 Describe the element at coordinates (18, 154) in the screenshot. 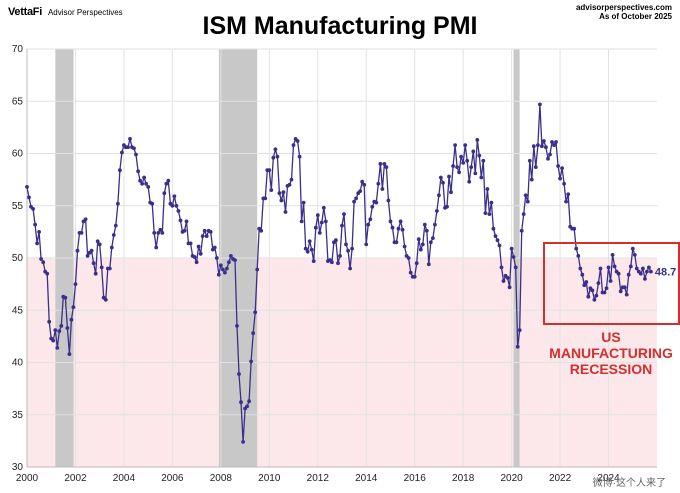

I see `y-tick-label: 60` at that location.